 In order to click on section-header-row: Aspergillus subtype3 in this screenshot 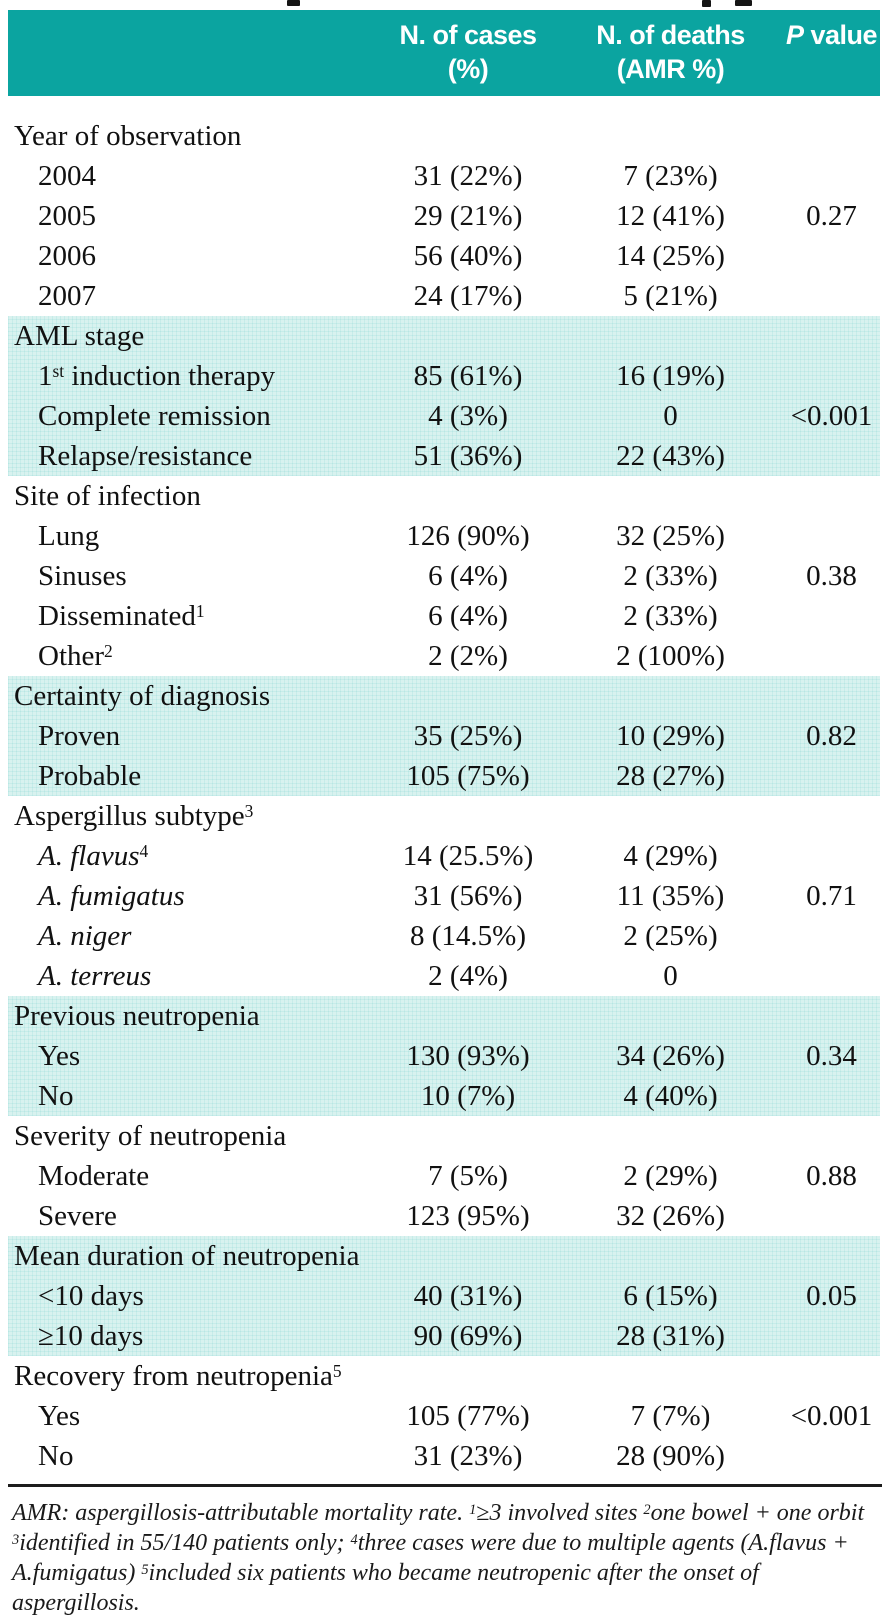, I will do `click(444, 816)`.